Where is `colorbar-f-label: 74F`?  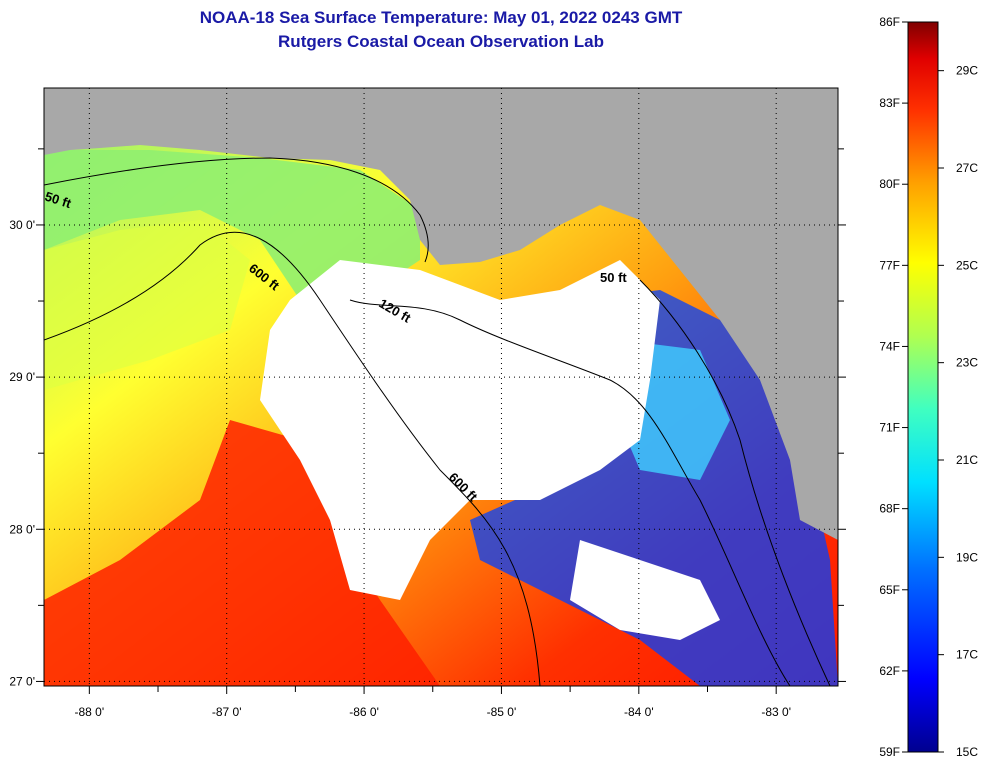
colorbar-f-label: 74F is located at coordinates (889, 346).